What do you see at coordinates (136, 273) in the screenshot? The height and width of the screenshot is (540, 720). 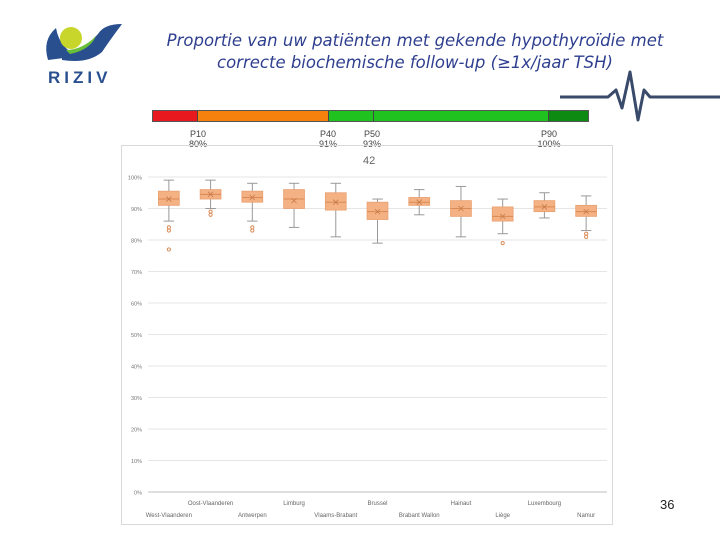 I see `y-tick-label: 70%` at bounding box center [136, 273].